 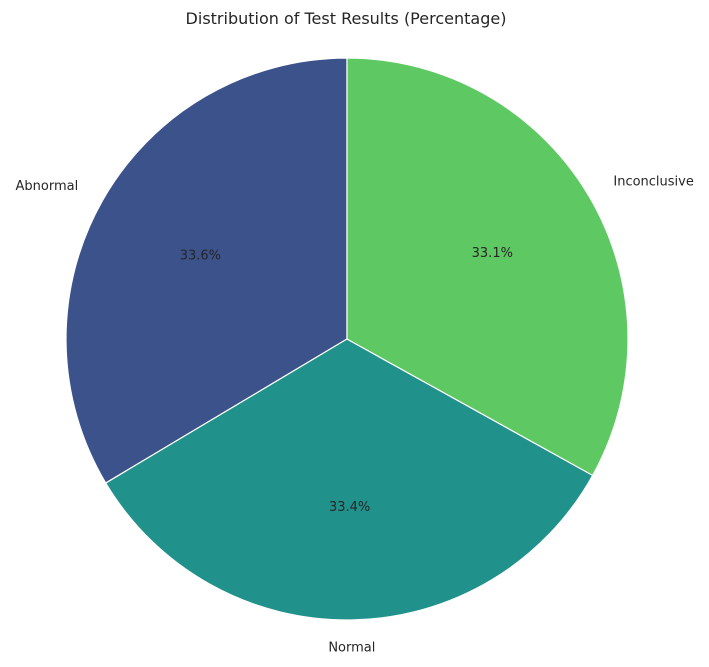 I want to click on slice-label-inconclusive: Inconclusive, so click(x=653, y=182).